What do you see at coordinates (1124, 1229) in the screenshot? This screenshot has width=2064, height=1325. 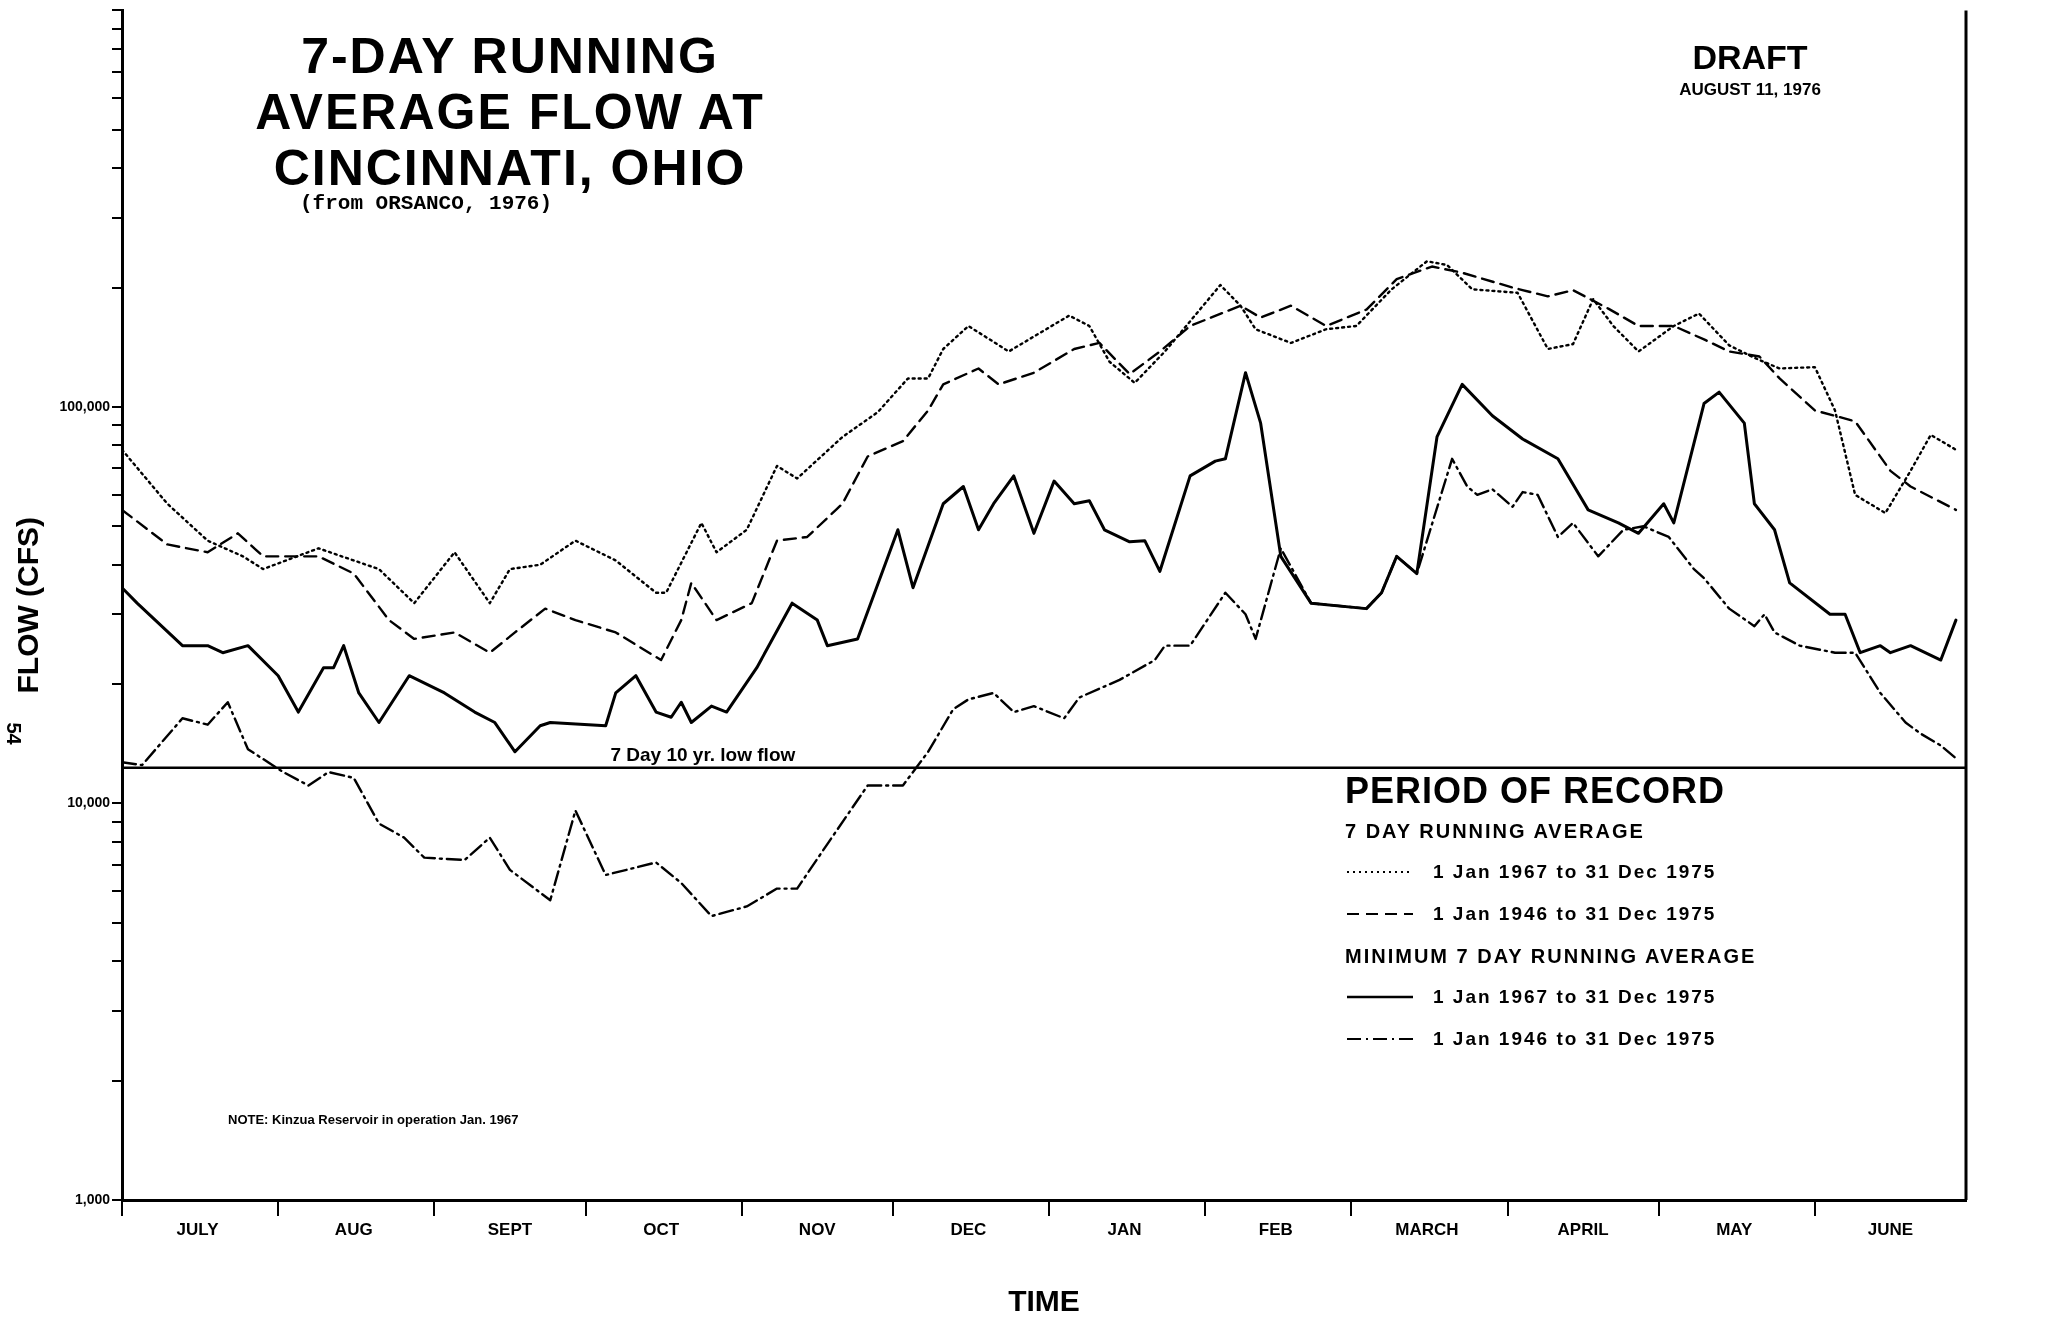 I see `x-tick-label: JAN` at bounding box center [1124, 1229].